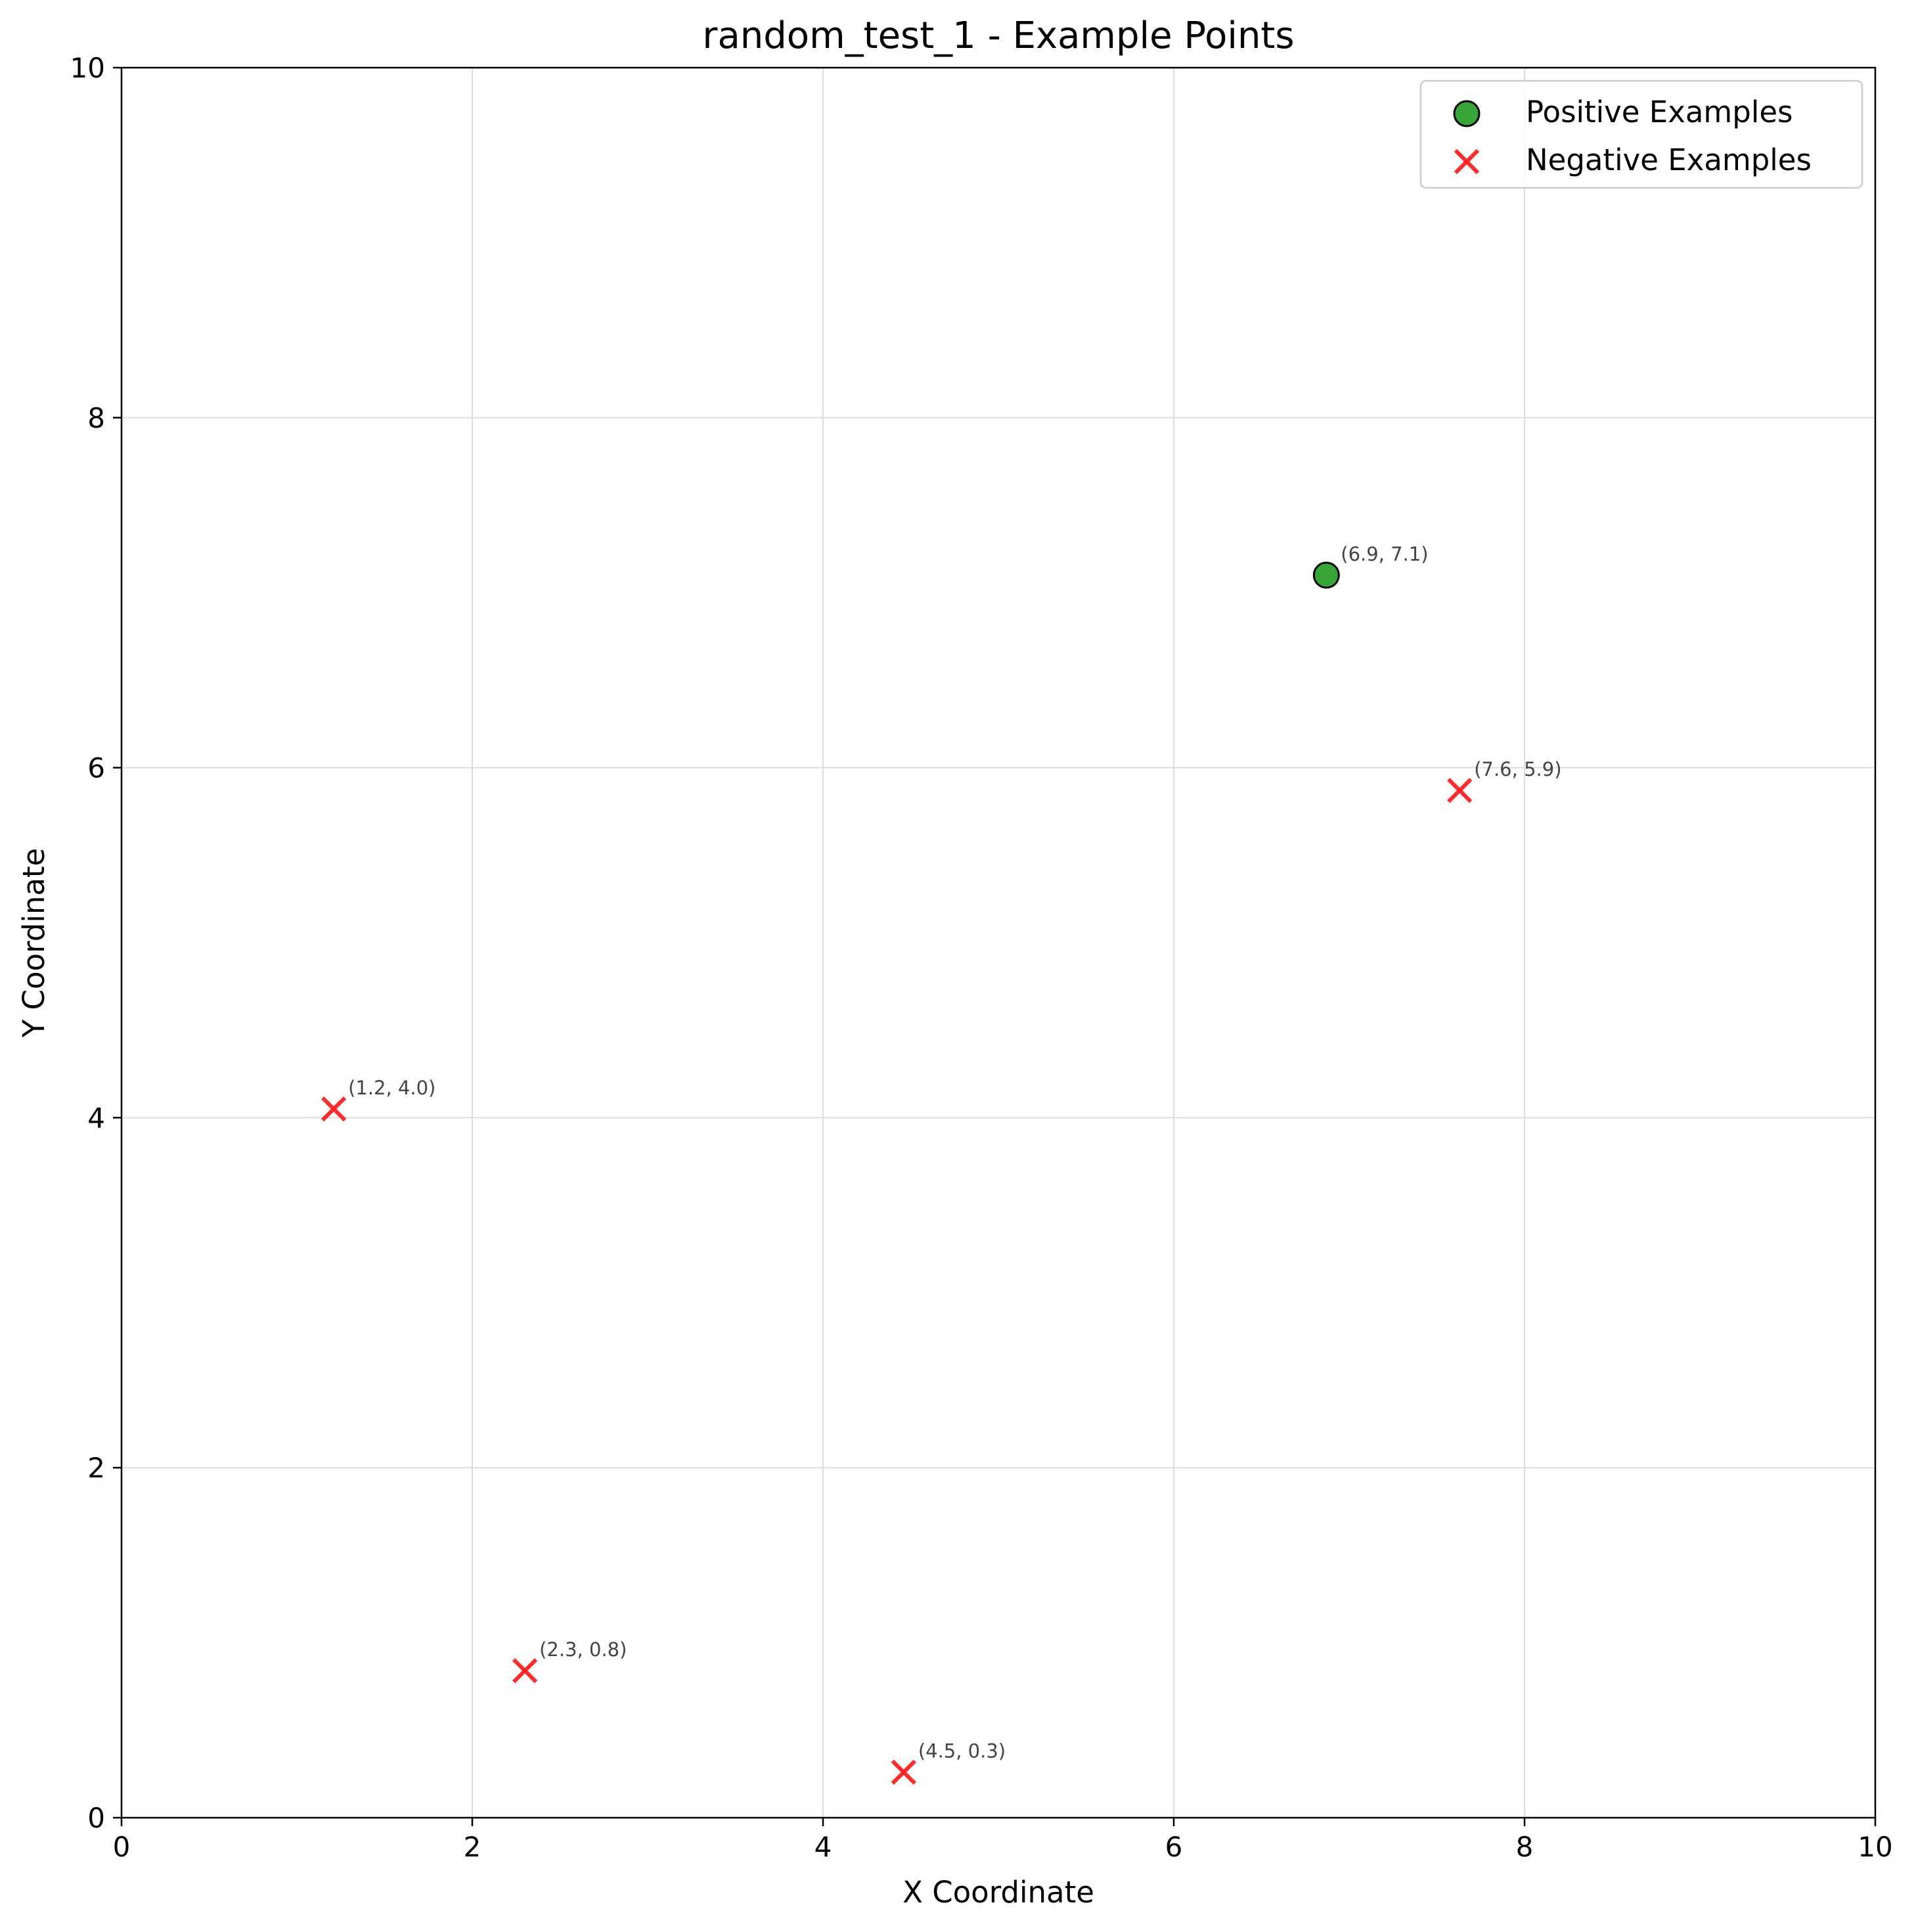  What do you see at coordinates (88, 68) in the screenshot?
I see `y-tick-label: 10` at bounding box center [88, 68].